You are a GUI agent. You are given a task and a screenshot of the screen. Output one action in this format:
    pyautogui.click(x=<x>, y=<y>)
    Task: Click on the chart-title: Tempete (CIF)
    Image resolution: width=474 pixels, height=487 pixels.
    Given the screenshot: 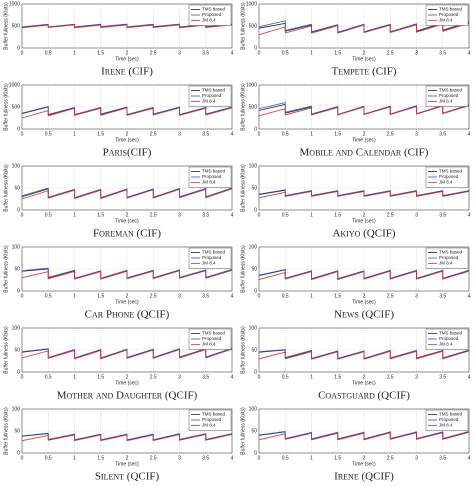 What is the action you would take?
    pyautogui.click(x=363, y=72)
    